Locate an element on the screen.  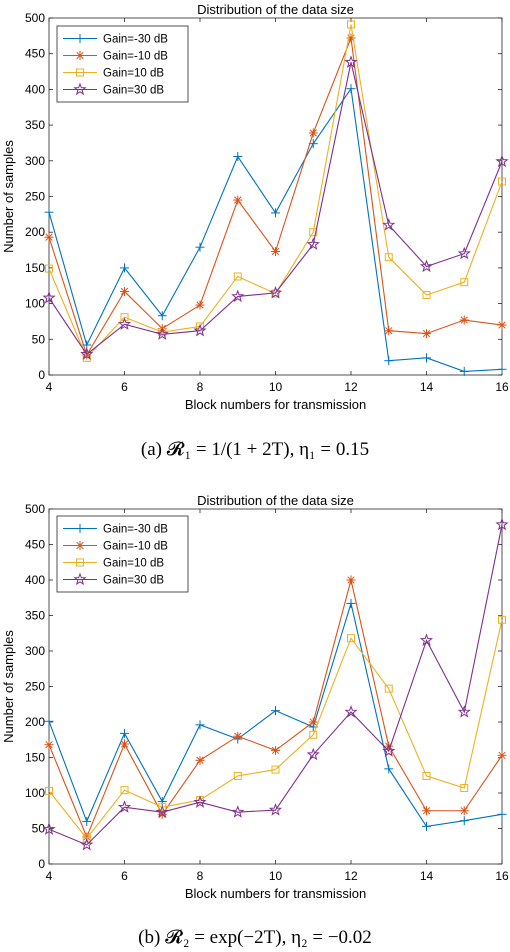
caption-a: (a) 𝓡₁ = 1/(1 + 2T), η₁ = 0.15 is located at coordinates (255, 449).